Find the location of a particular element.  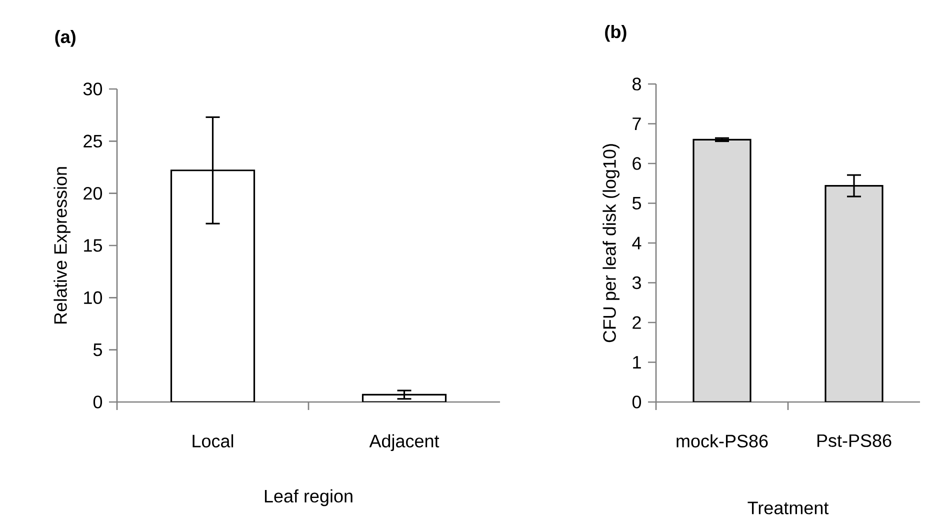

y-axis-title: Relative Expression is located at coordinates (62, 245).